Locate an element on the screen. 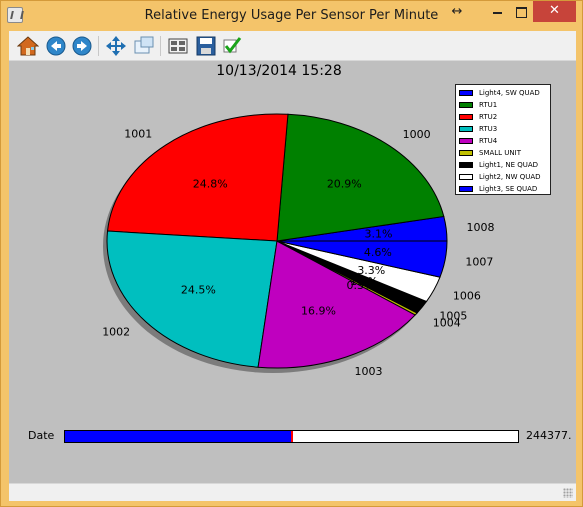 The width and height of the screenshot is (583, 507). legend-entry: Light3, SE QUAD is located at coordinates (503, 189).